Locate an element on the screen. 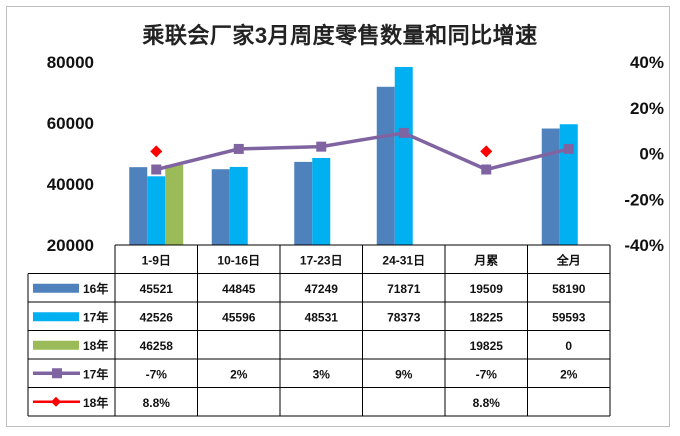 This screenshot has height=436, width=680. bar-17年-17-23日 is located at coordinates (321, 201).